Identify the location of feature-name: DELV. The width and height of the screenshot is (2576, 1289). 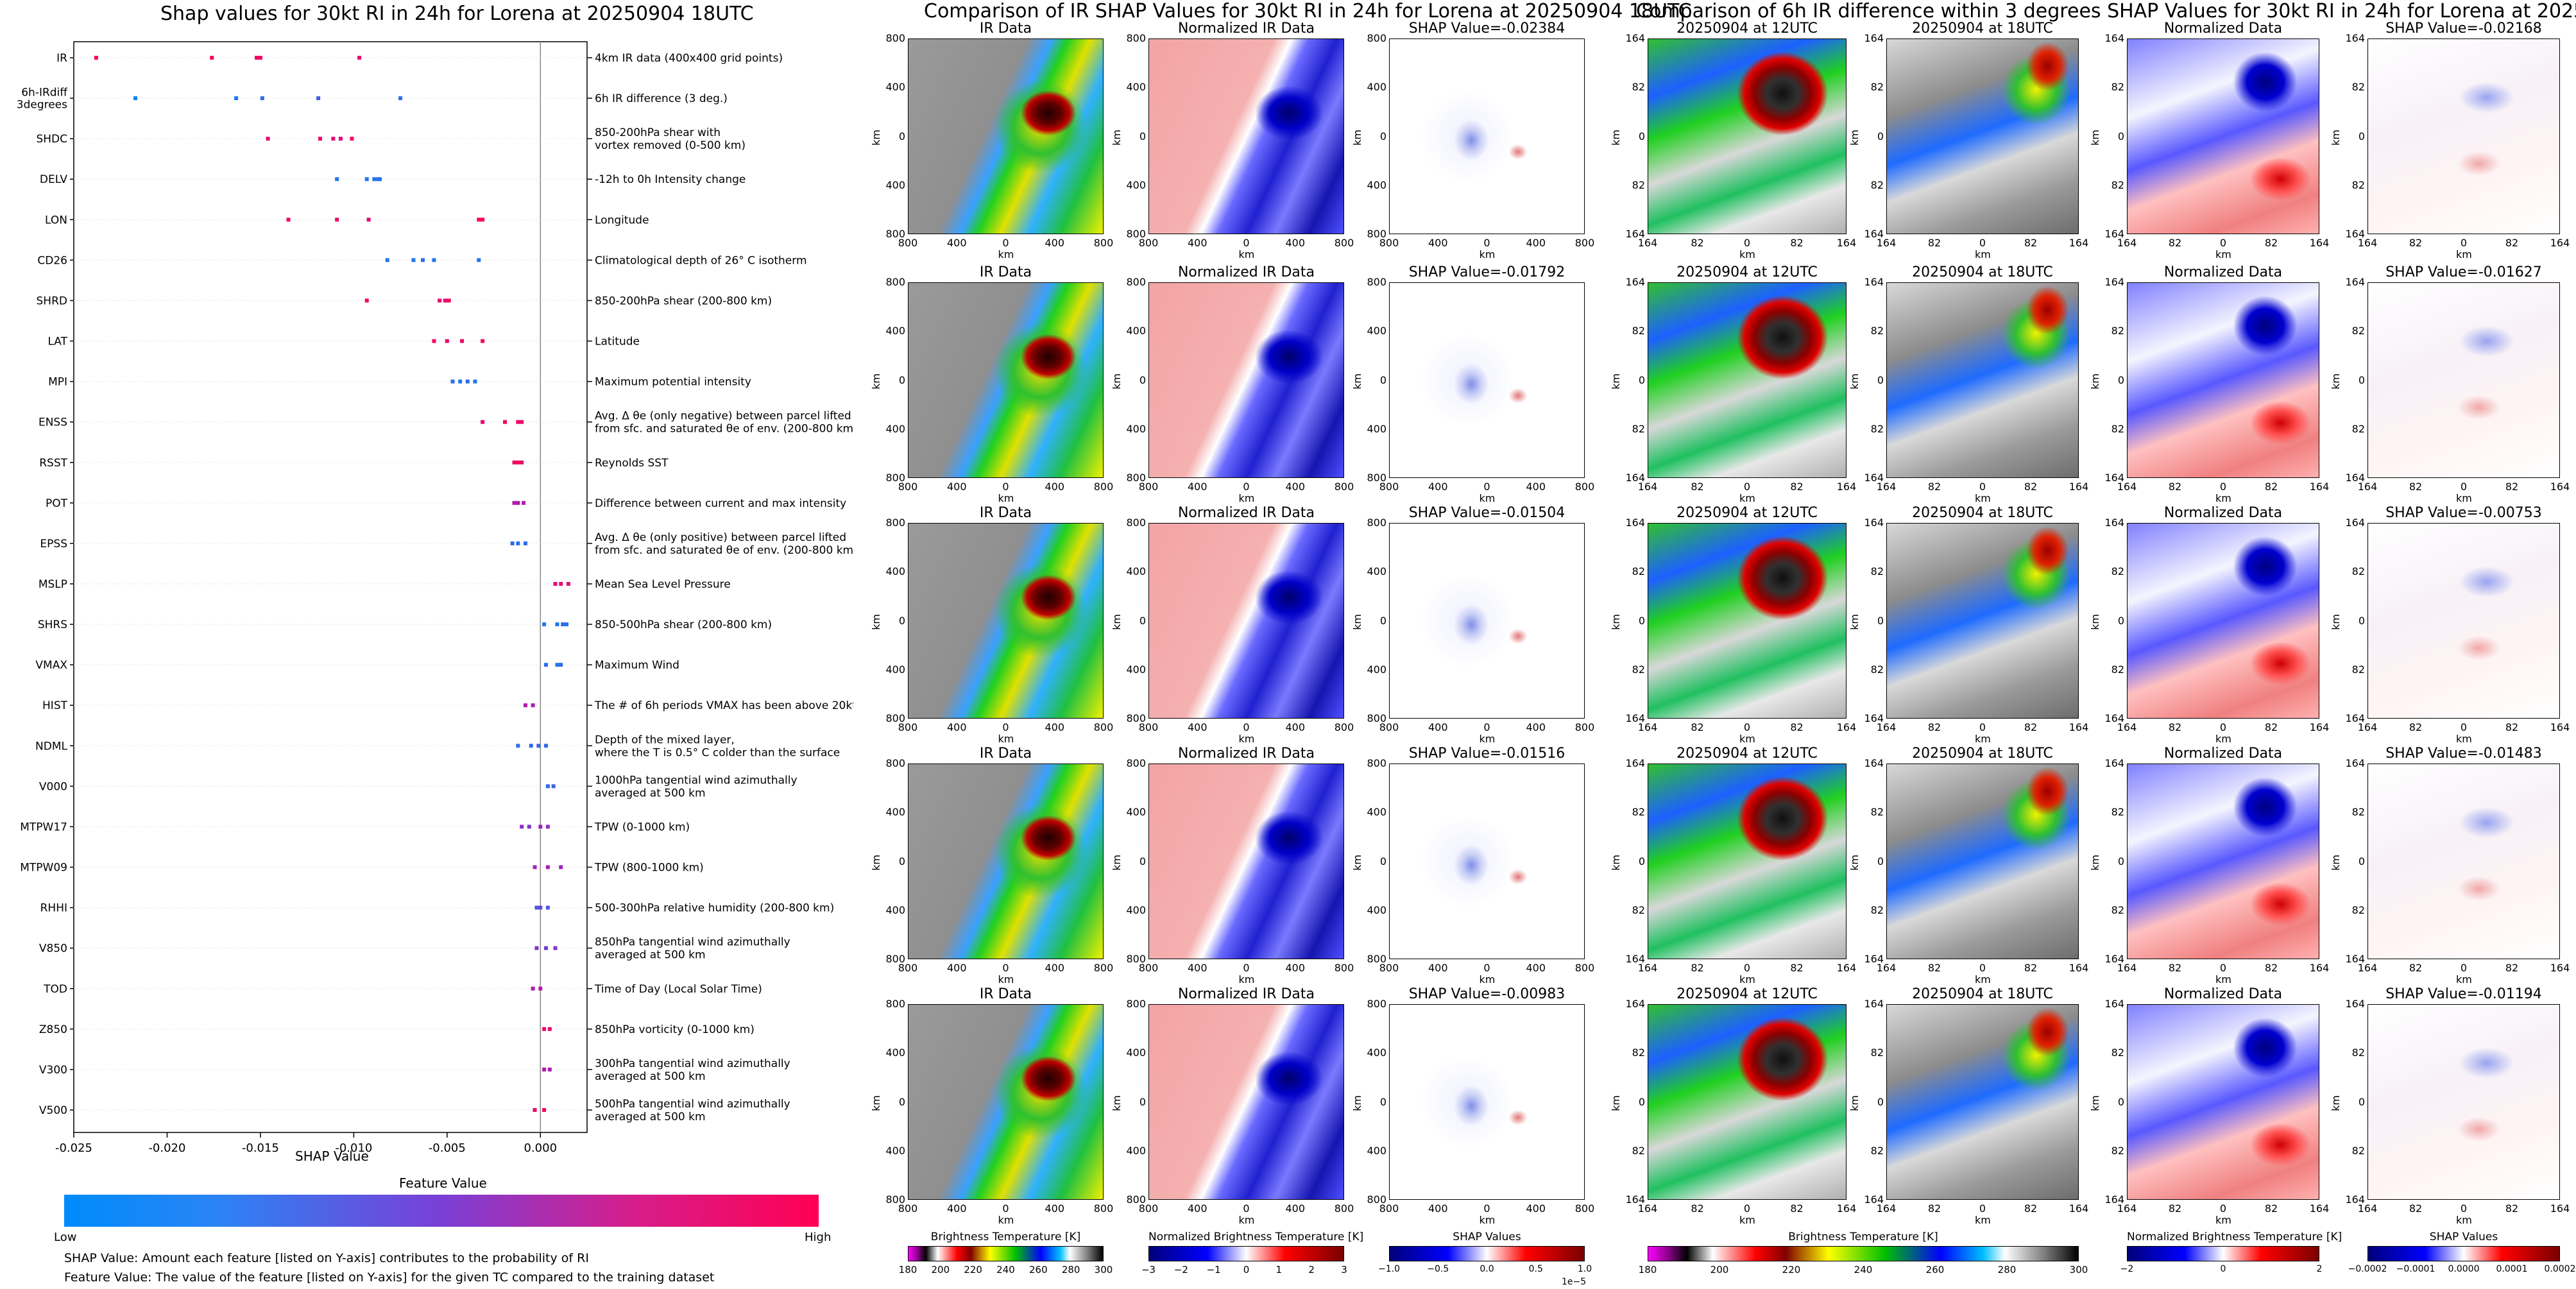
(53, 180).